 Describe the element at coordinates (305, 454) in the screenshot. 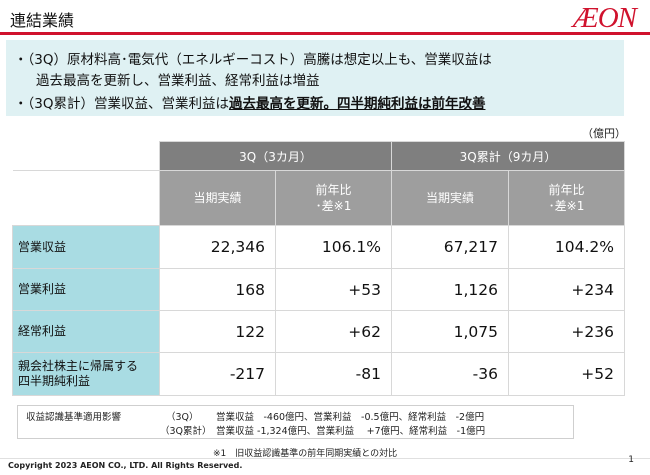

I see `footnote: ※1 旧収益認識基準の前年同期実績との対比` at that location.